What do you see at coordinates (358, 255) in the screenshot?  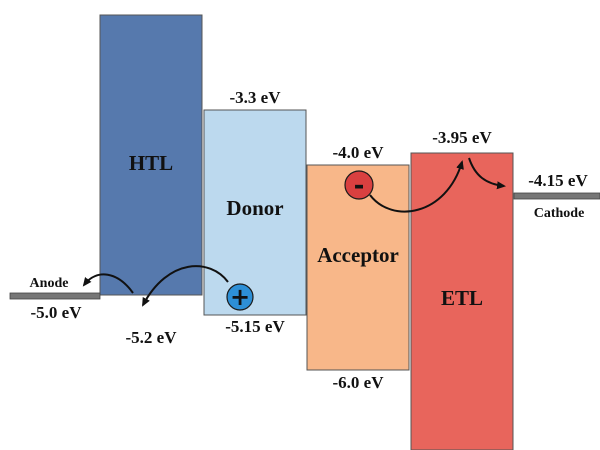 I see `acceptor-label: Acceptor` at bounding box center [358, 255].